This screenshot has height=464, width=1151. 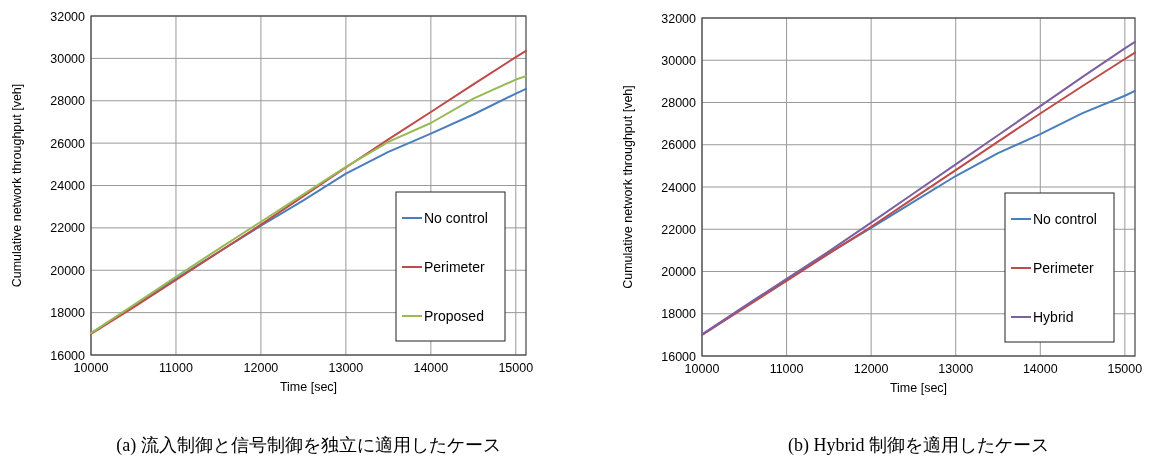 What do you see at coordinates (918, 445) in the screenshot?
I see `text: (b) Hybrid 制御を適用したケース` at bounding box center [918, 445].